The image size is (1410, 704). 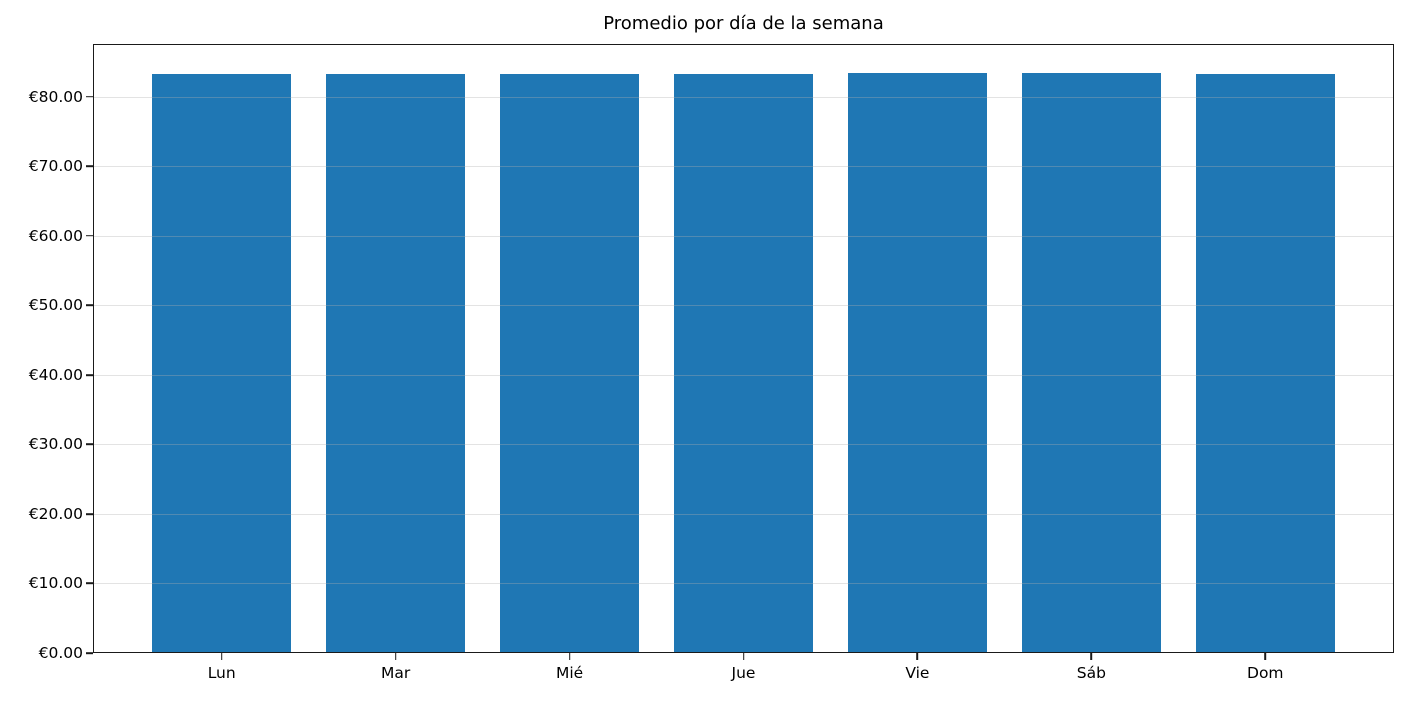 What do you see at coordinates (221, 673) in the screenshot?
I see `x-tick-label: Lun` at bounding box center [221, 673].